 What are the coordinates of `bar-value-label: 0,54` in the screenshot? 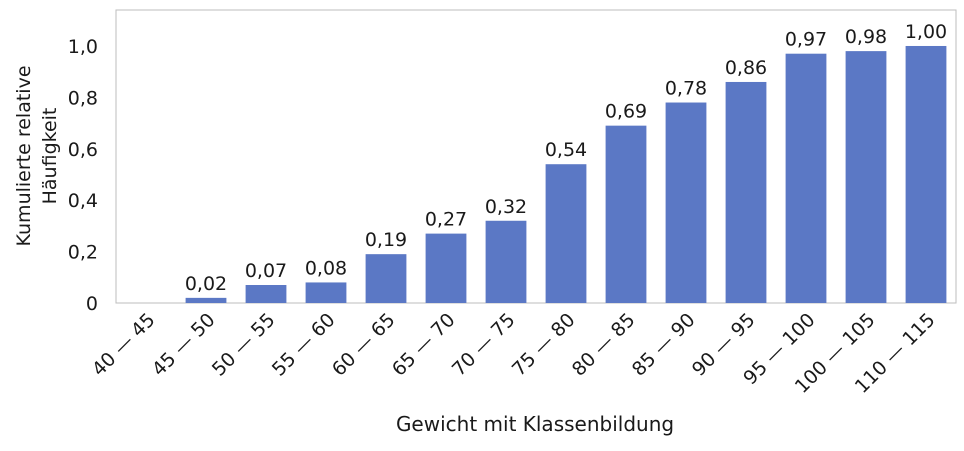 It's located at (566, 150).